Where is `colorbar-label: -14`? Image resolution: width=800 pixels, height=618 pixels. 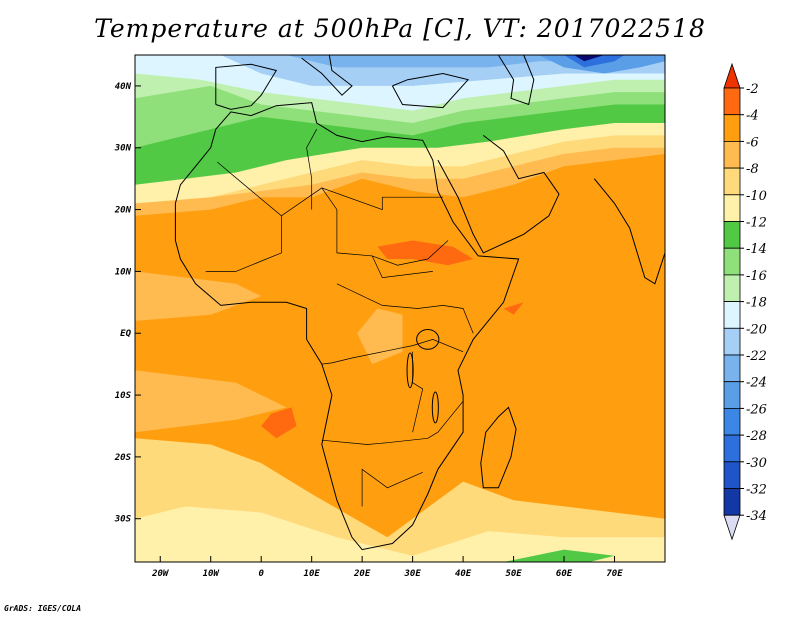 colorbar-label: -14 is located at coordinates (756, 249).